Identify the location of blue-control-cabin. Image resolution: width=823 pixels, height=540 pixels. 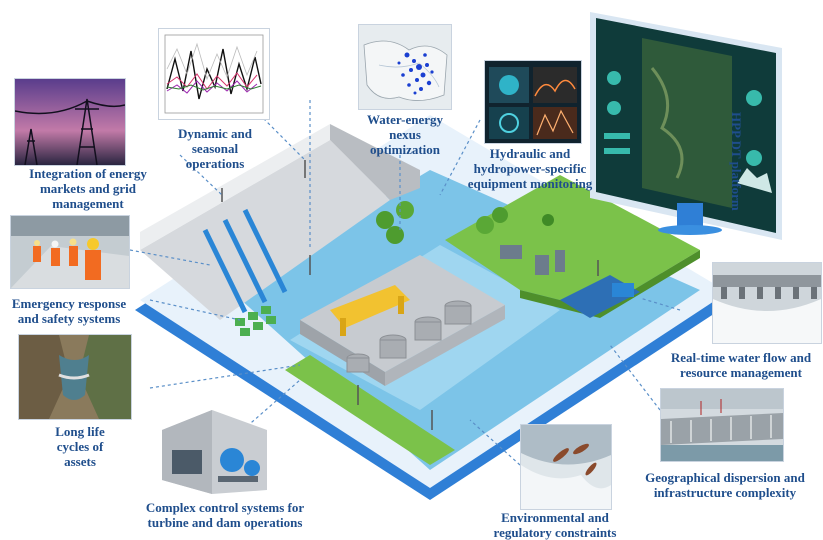
(623, 290).